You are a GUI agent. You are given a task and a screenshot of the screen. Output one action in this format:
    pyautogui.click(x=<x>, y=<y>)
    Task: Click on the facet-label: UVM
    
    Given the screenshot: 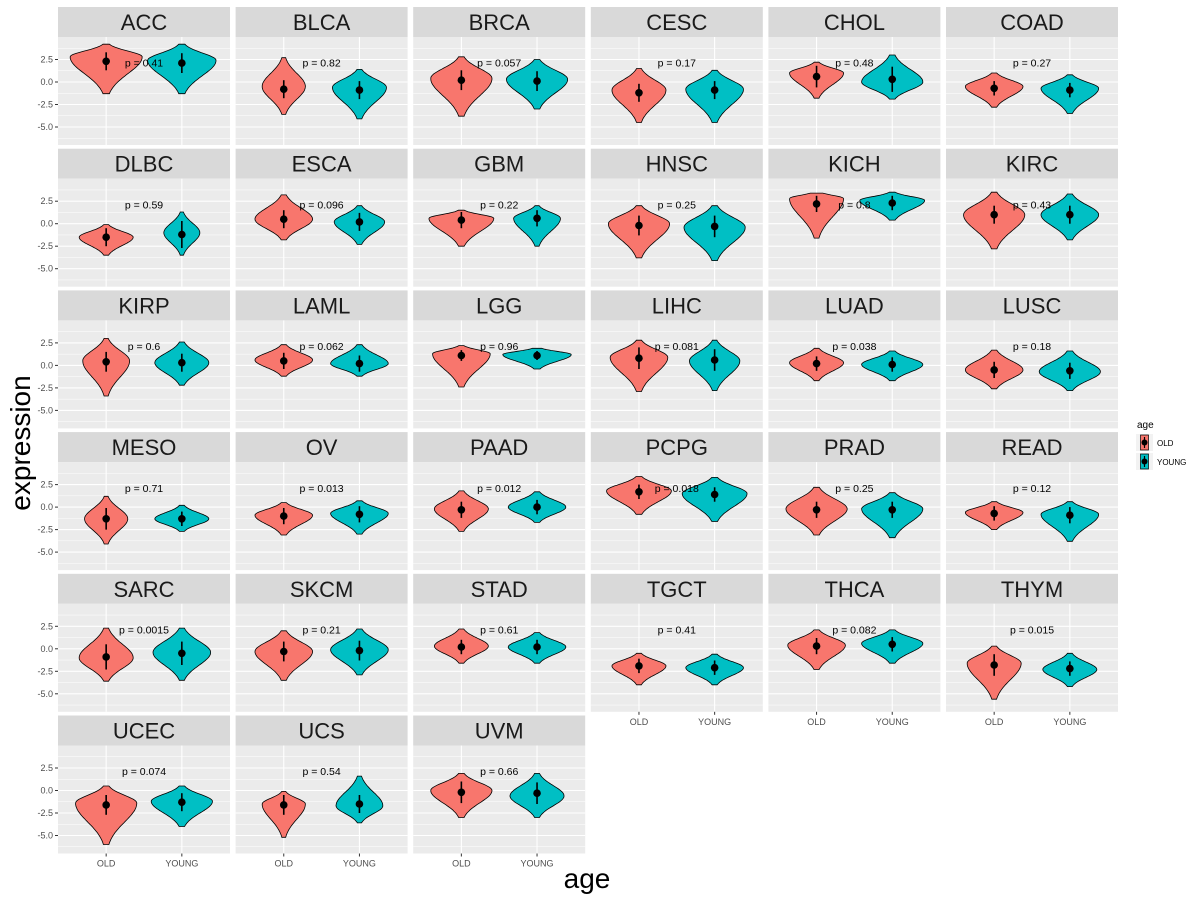 What is the action you would take?
    pyautogui.click(x=499, y=731)
    